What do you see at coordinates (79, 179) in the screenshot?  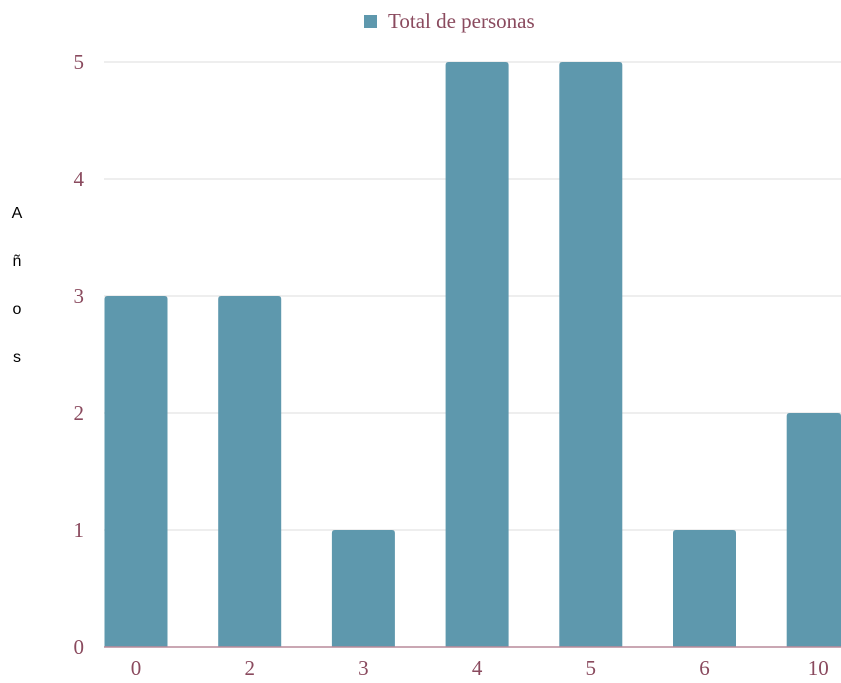 I see `y-tick-label-4: 4` at bounding box center [79, 179].